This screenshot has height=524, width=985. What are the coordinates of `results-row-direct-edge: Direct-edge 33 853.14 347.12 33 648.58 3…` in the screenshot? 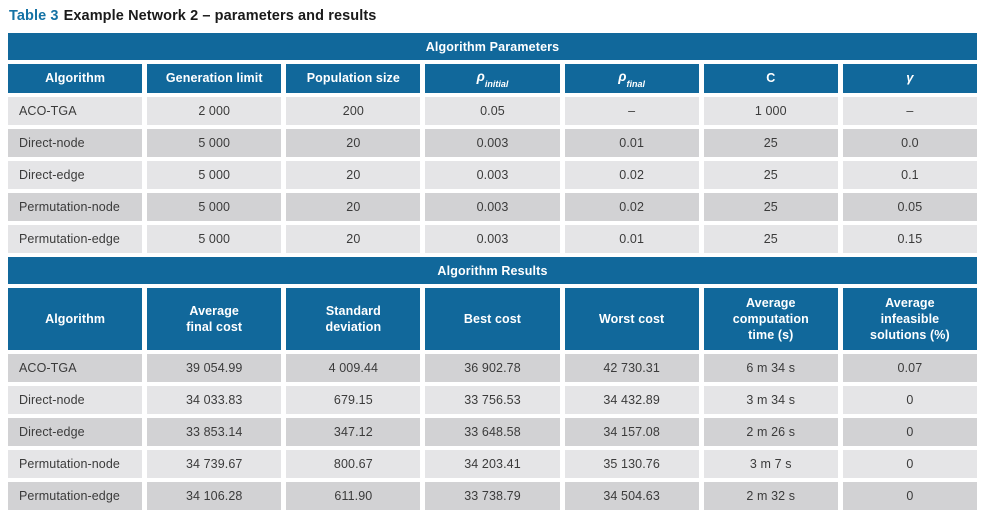 It's located at (492, 432).